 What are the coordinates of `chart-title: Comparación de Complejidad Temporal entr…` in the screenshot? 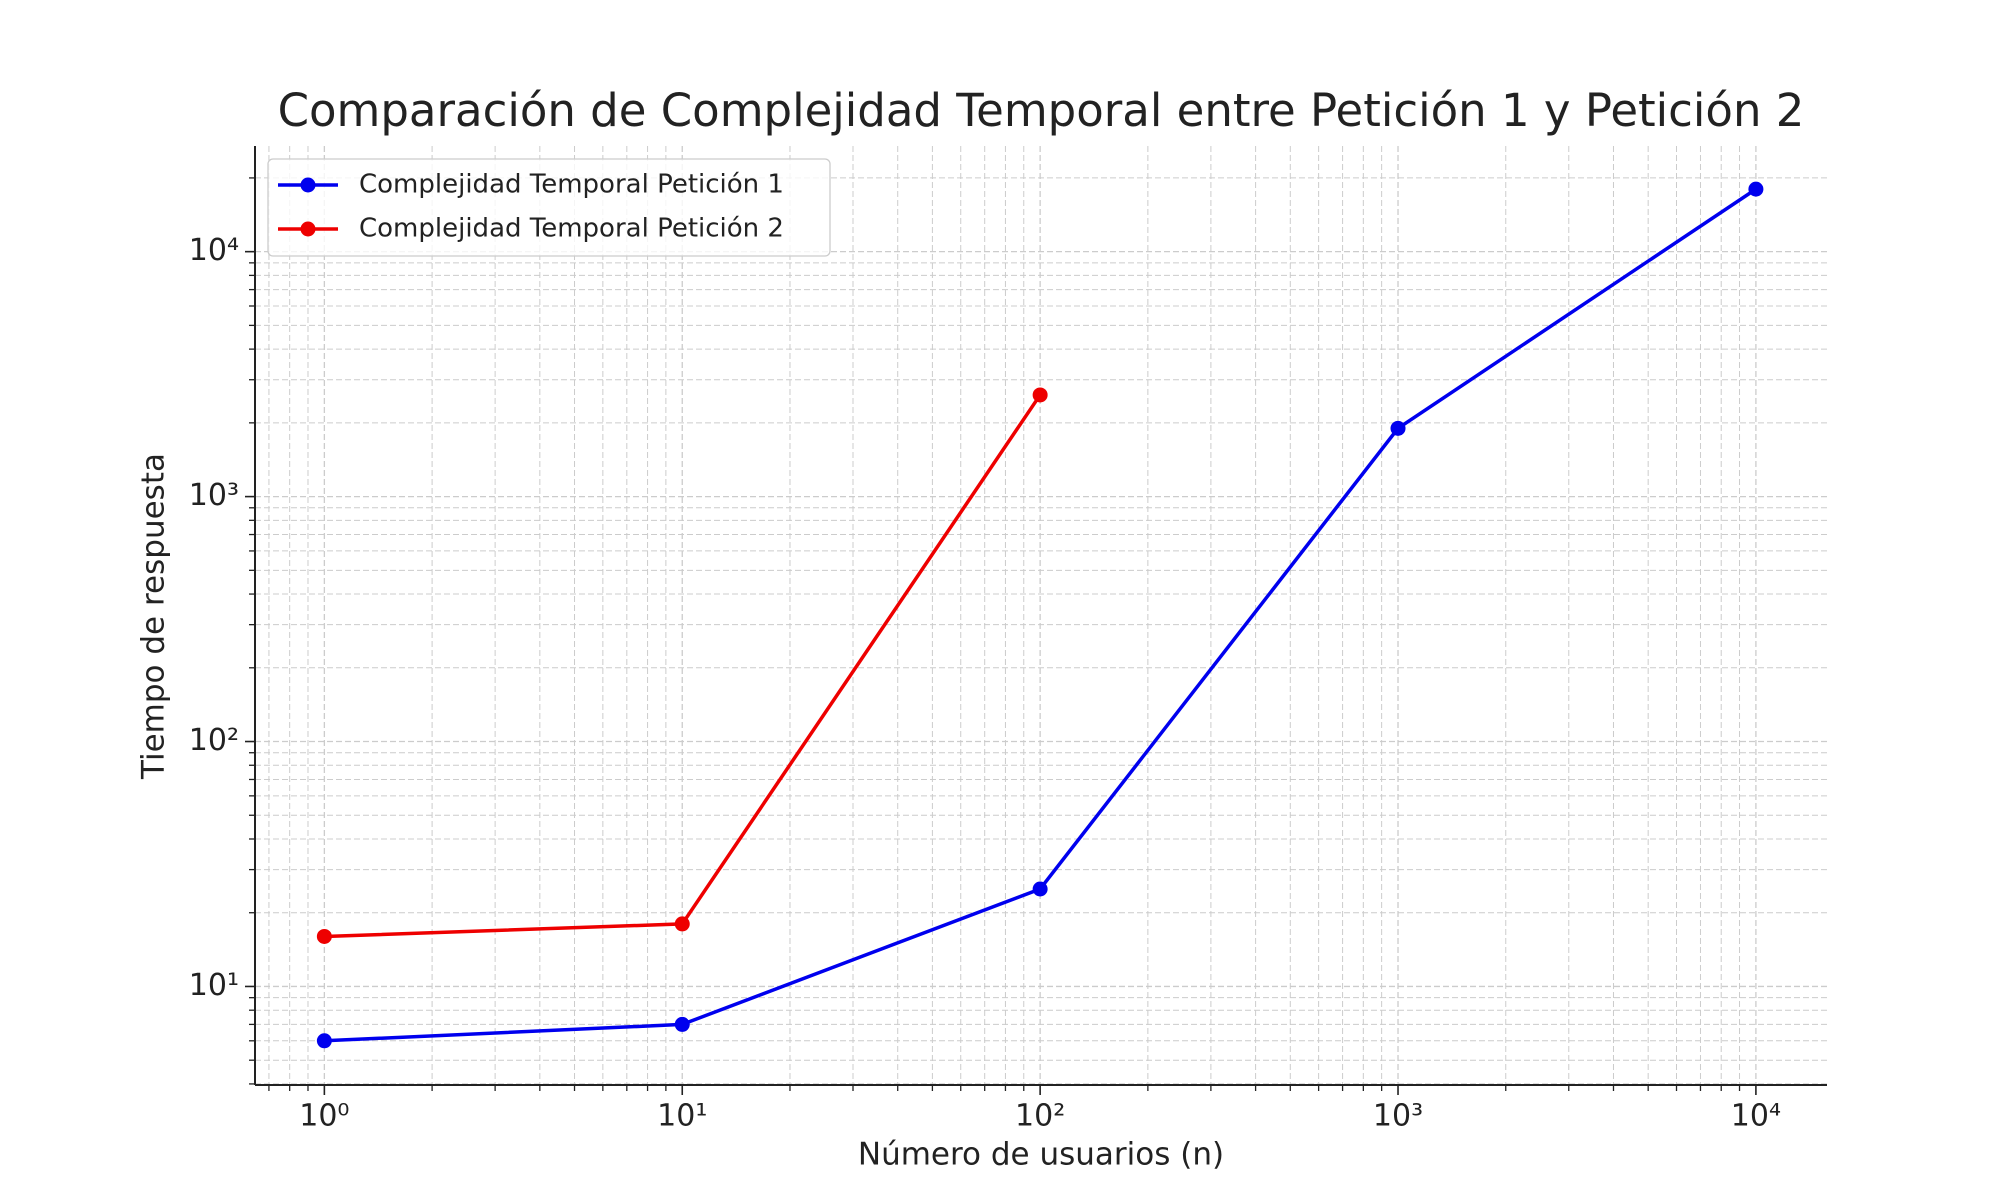 It's located at (1041, 110).